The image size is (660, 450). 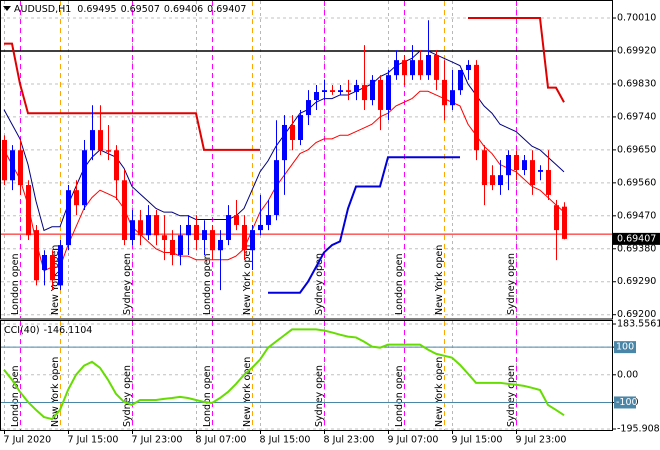 I want to click on y-tick-label: 0.69830, so click(x=636, y=83).